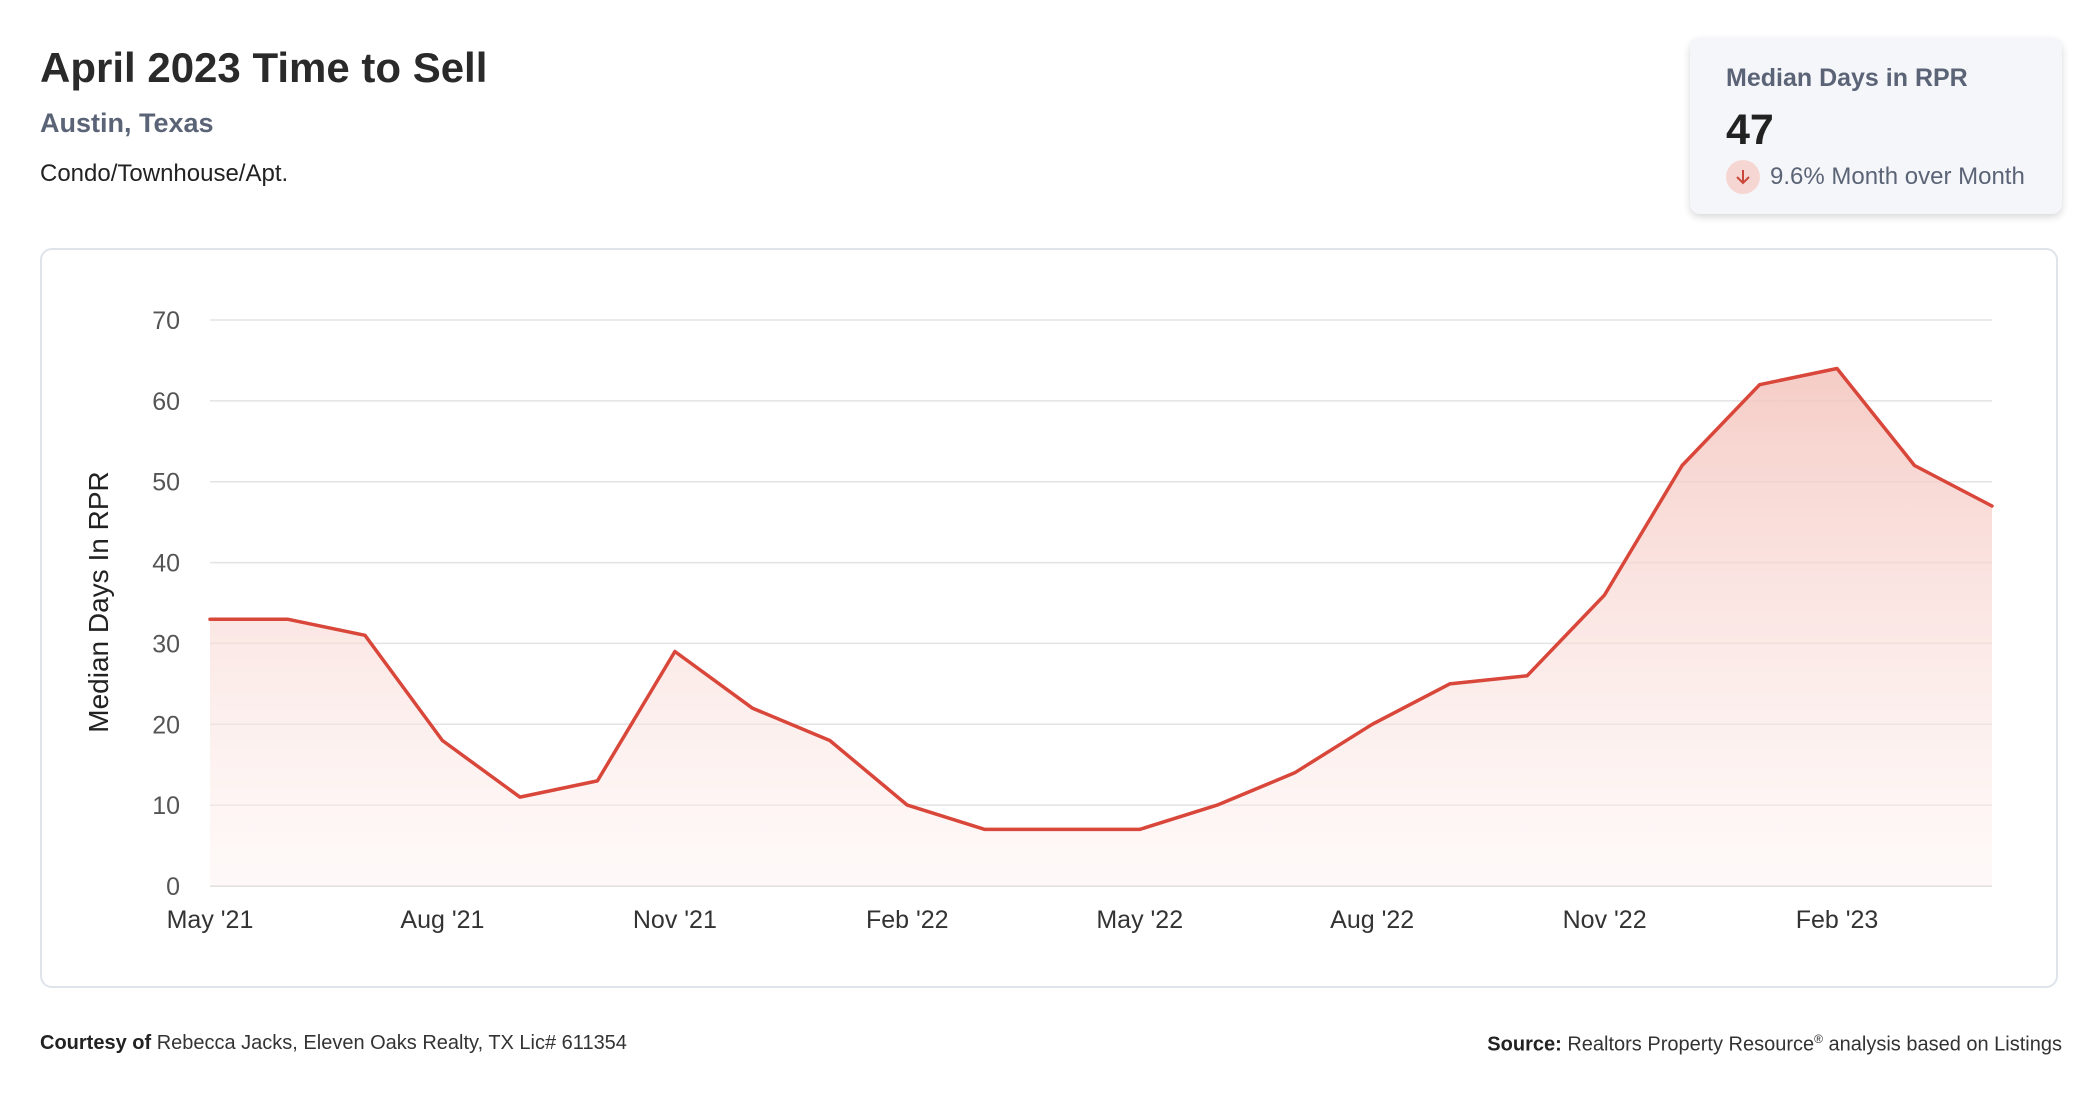  I want to click on page-title: April 2023 Time to Sell, so click(264, 67).